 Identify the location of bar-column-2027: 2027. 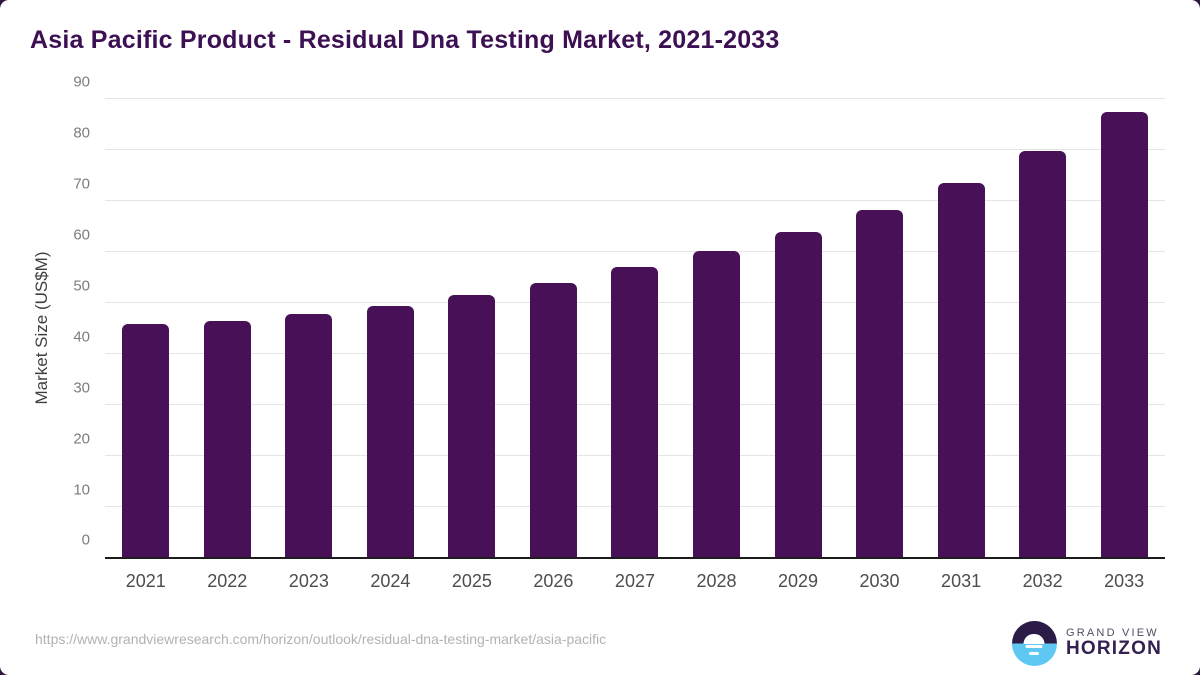
(635, 345).